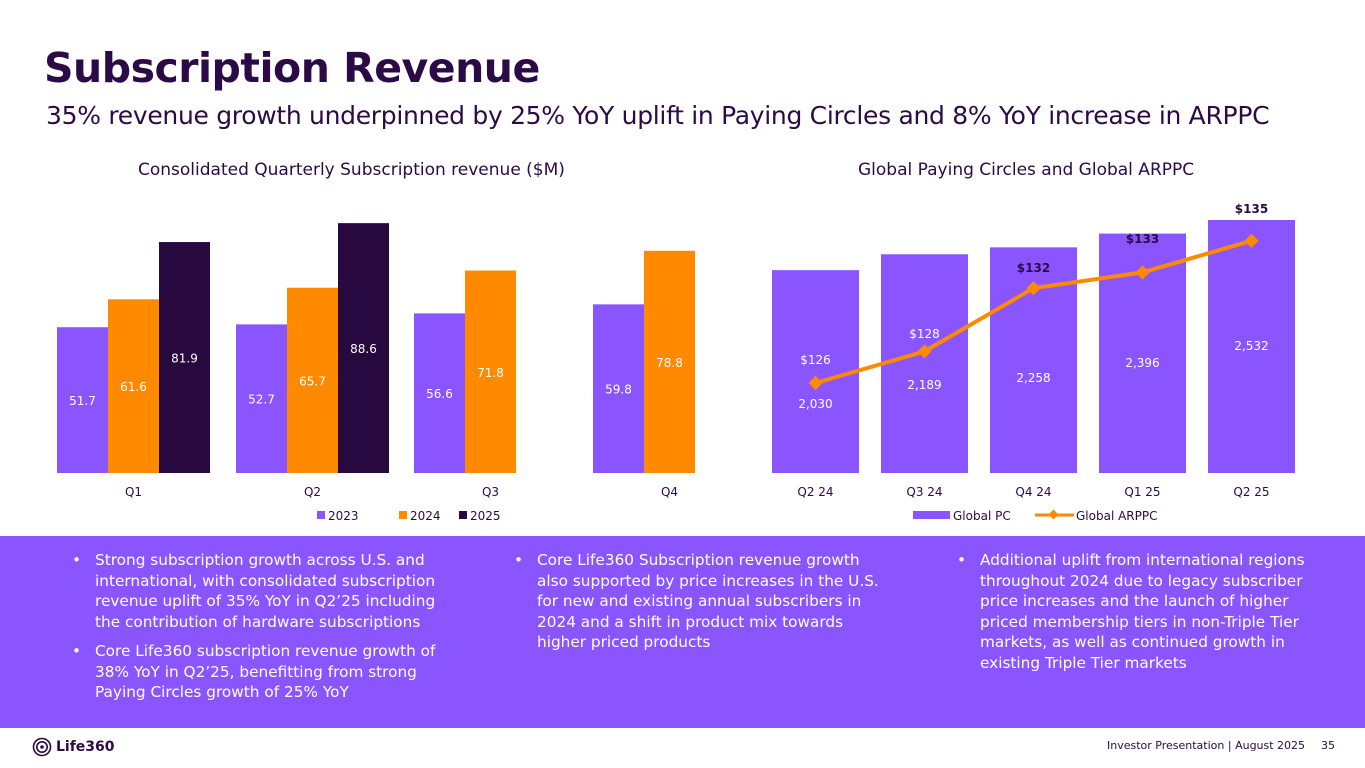  I want to click on legend-label-global-pc: Global PC, so click(982, 516).